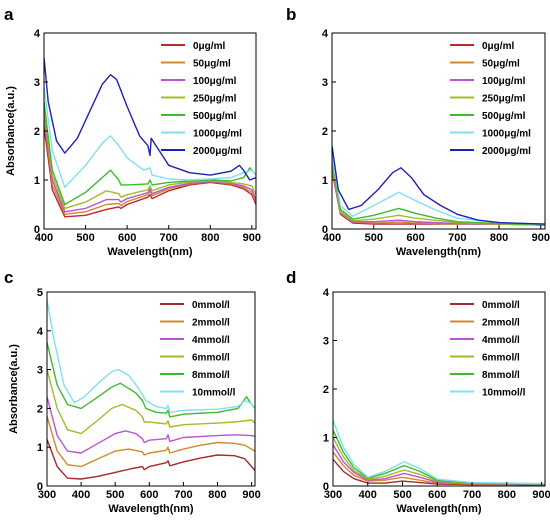 This screenshot has width=550, height=522. Describe the element at coordinates (291, 14) in the screenshot. I see `panel-letter: b` at that location.